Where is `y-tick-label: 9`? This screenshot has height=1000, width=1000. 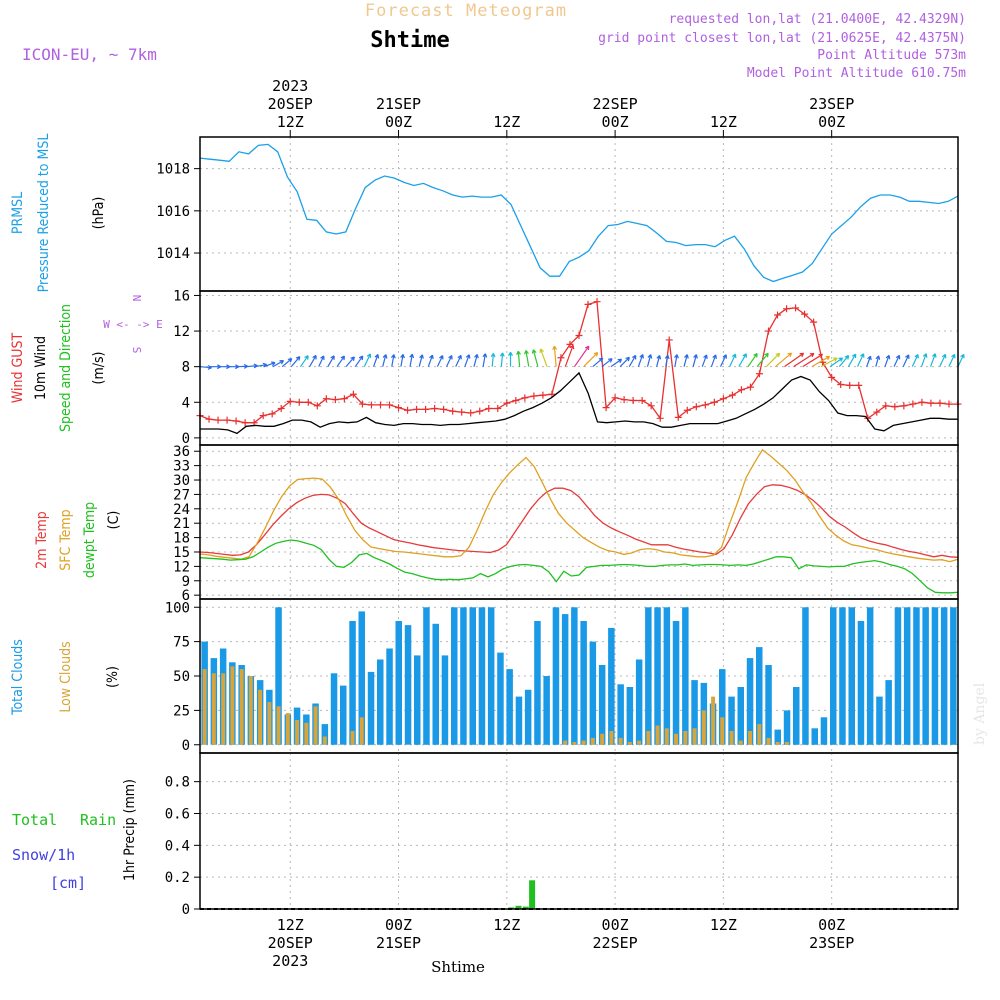 y-tick-label: 9 is located at coordinates (186, 582).